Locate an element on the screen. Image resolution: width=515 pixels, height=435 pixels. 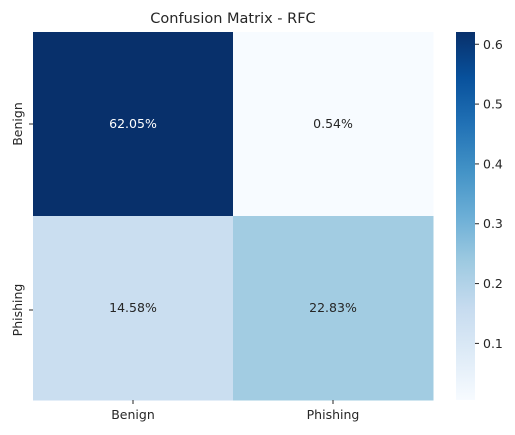
chart-title: Confusion Matrix - RFC is located at coordinates (232, 19).